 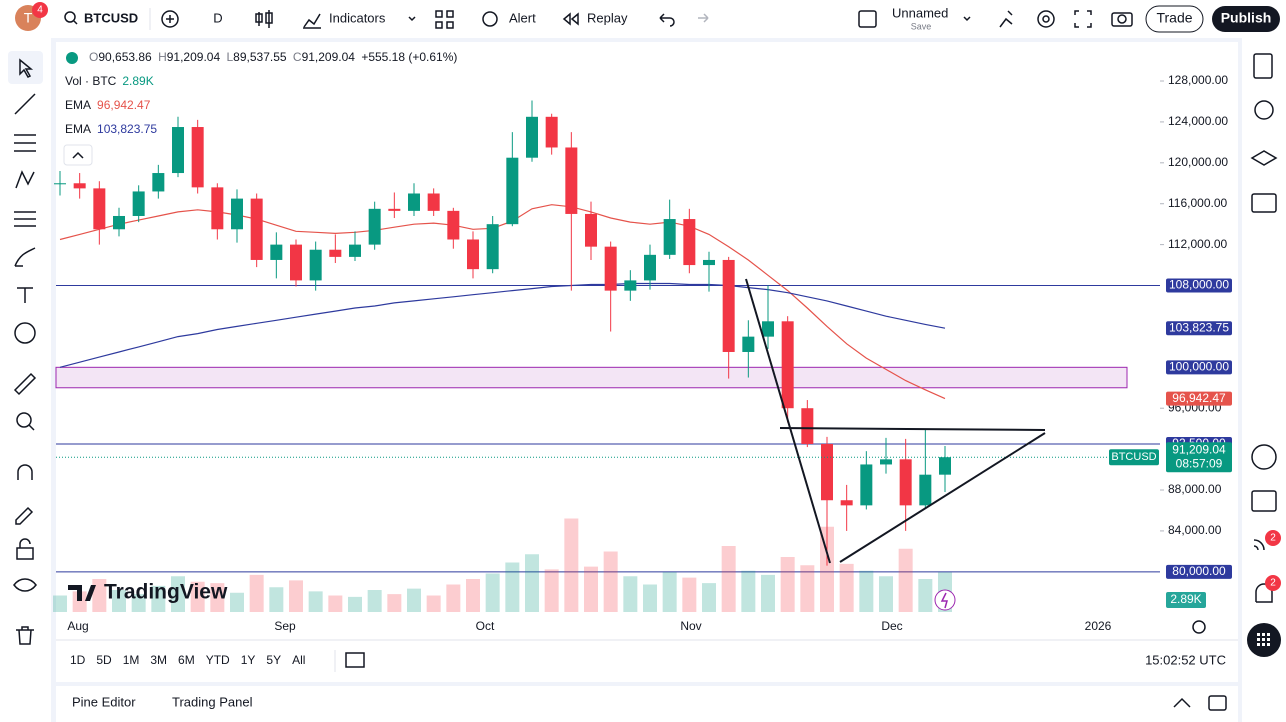 What do you see at coordinates (40, 10) in the screenshot?
I see `notification-badge` at bounding box center [40, 10].